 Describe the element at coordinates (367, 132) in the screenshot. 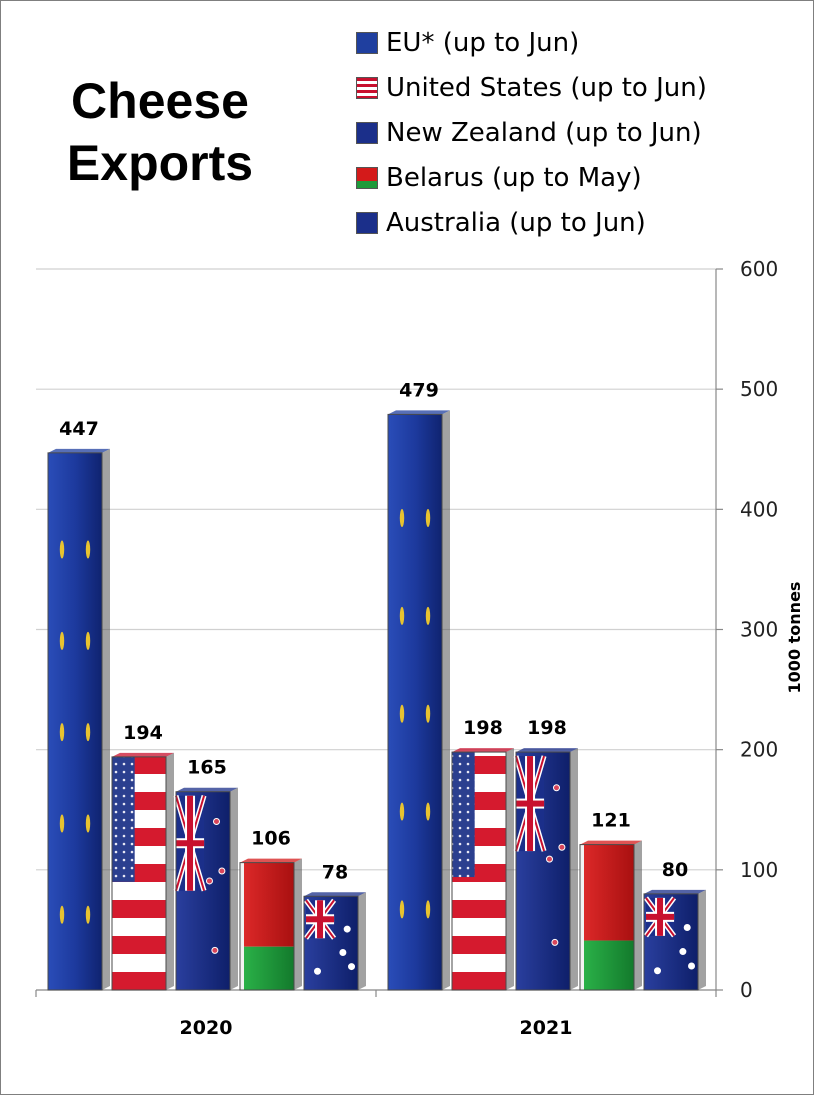

I see `legend-swatch-nz` at that location.